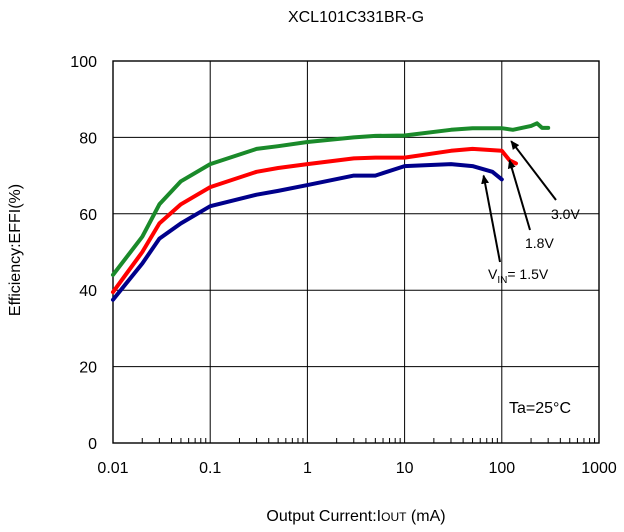 The image size is (624, 532). What do you see at coordinates (502, 280) in the screenshot?
I see `vin-subscript: IN` at bounding box center [502, 280].